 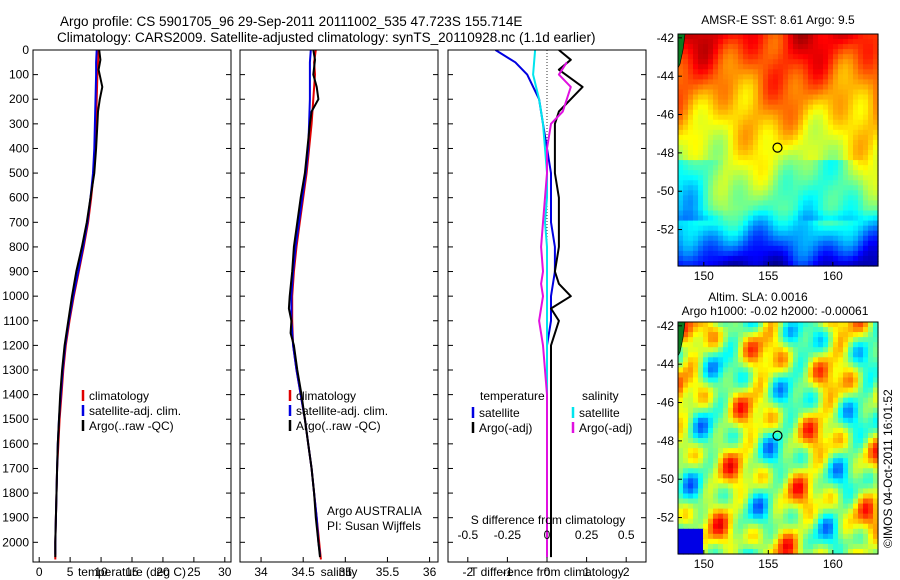 I want to click on sst-map-argo-marker, so click(x=777, y=147).